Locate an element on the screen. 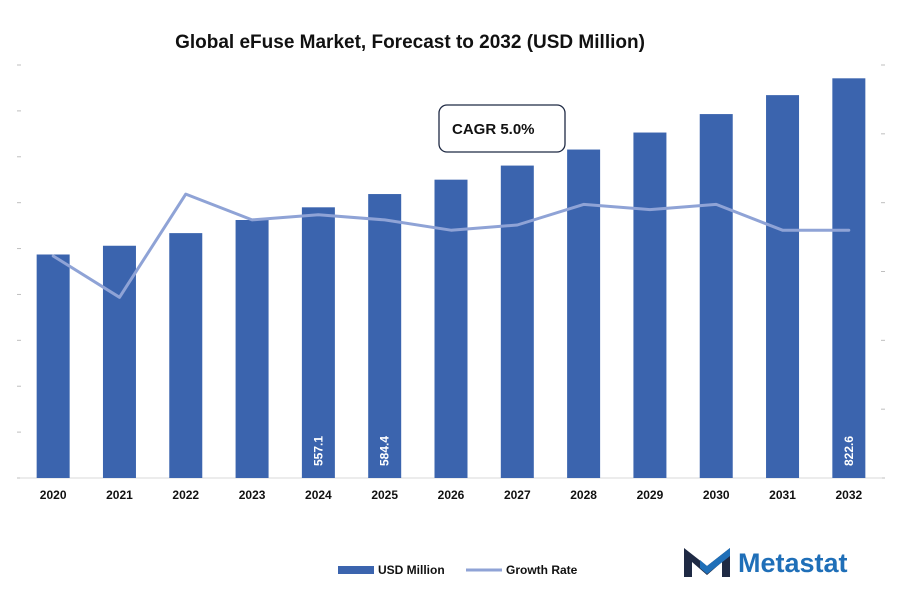 This screenshot has height=601, width=901. x-tick-label-2028: 2028 is located at coordinates (583, 495).